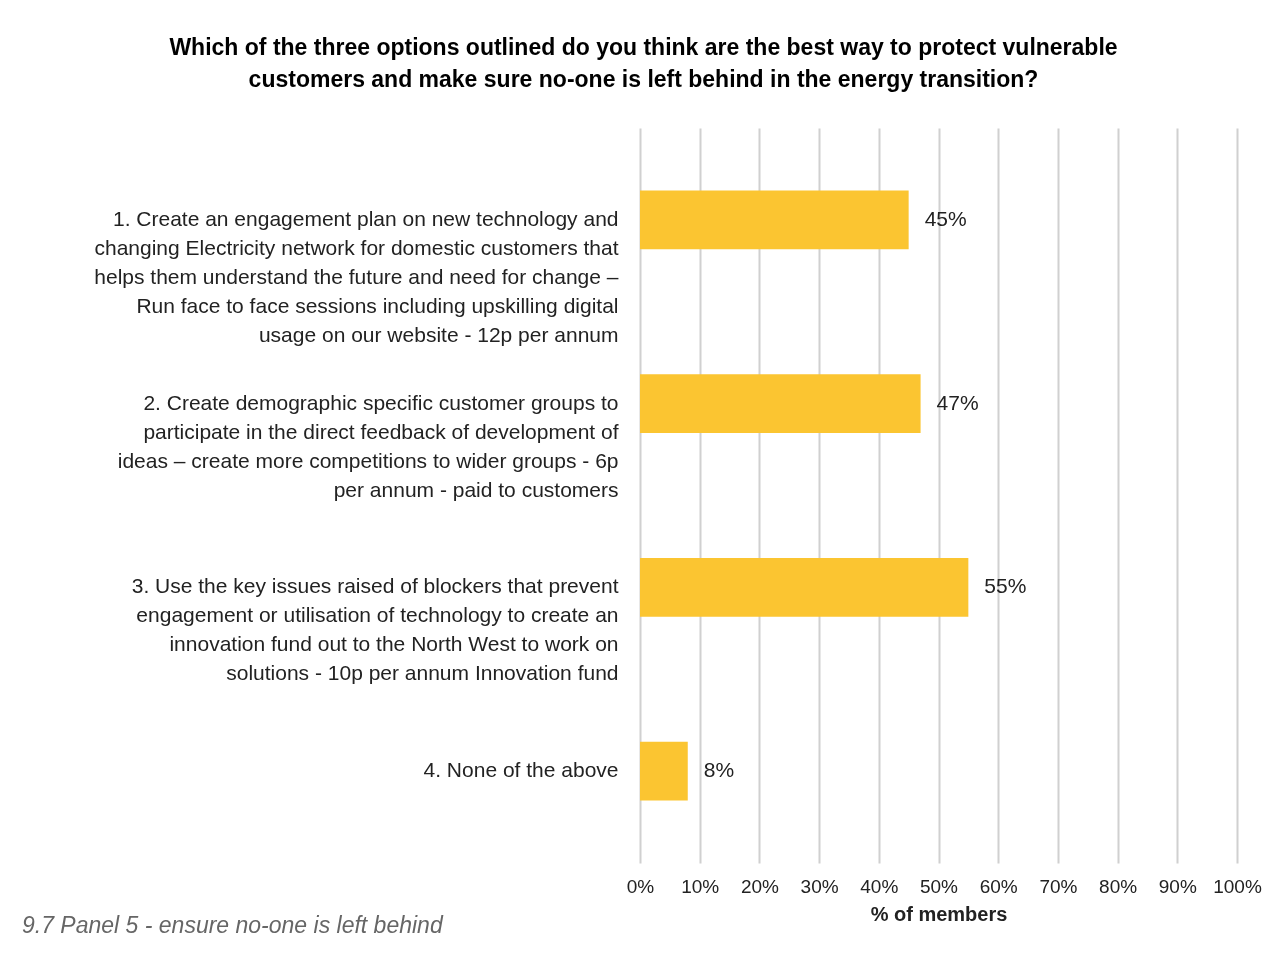  Describe the element at coordinates (1118, 886) in the screenshot. I see `x-tick-label: 80%` at that location.